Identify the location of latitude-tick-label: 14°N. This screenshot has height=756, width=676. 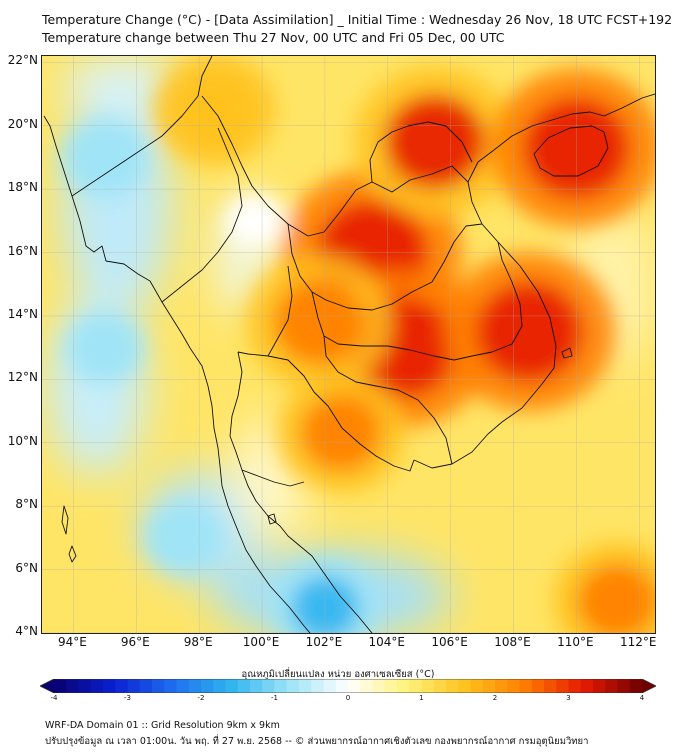
(22, 313).